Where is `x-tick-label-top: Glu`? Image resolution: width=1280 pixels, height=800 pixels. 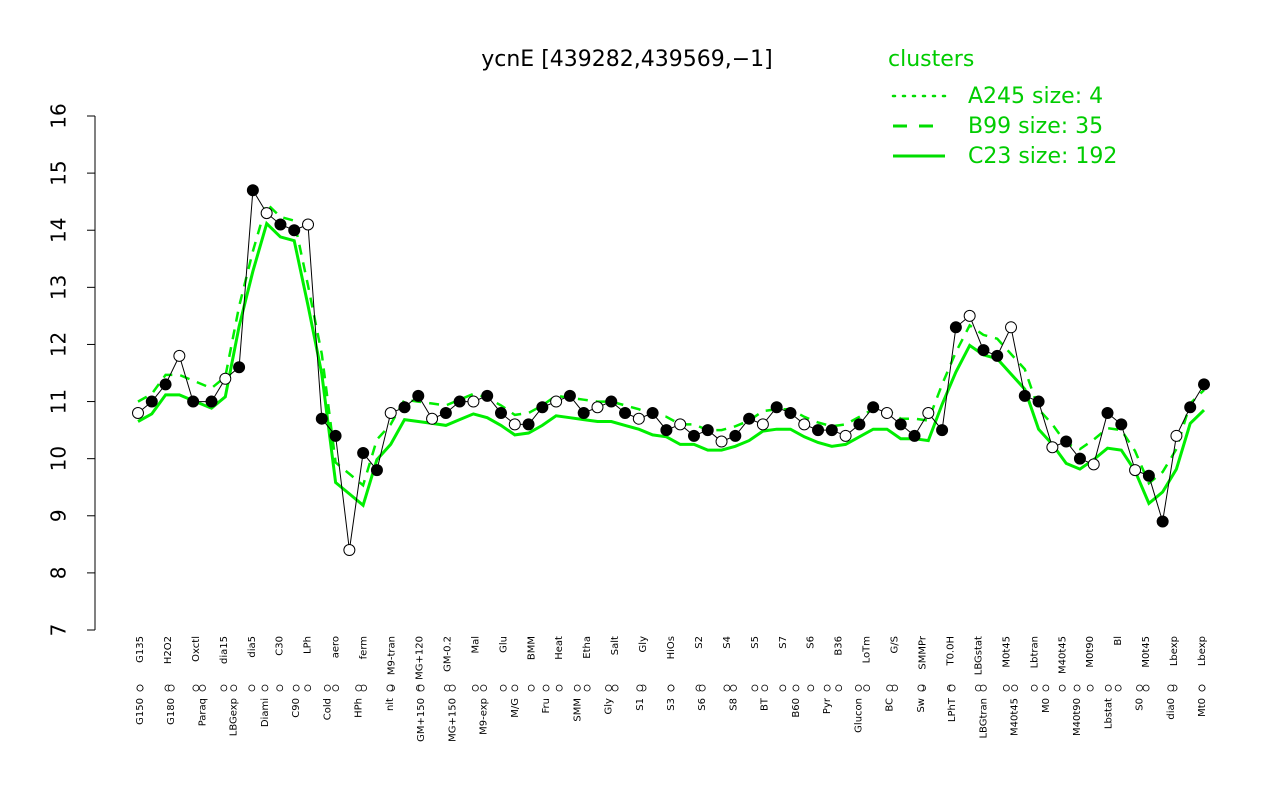 x-tick-label-top: Glu is located at coordinates (503, 644).